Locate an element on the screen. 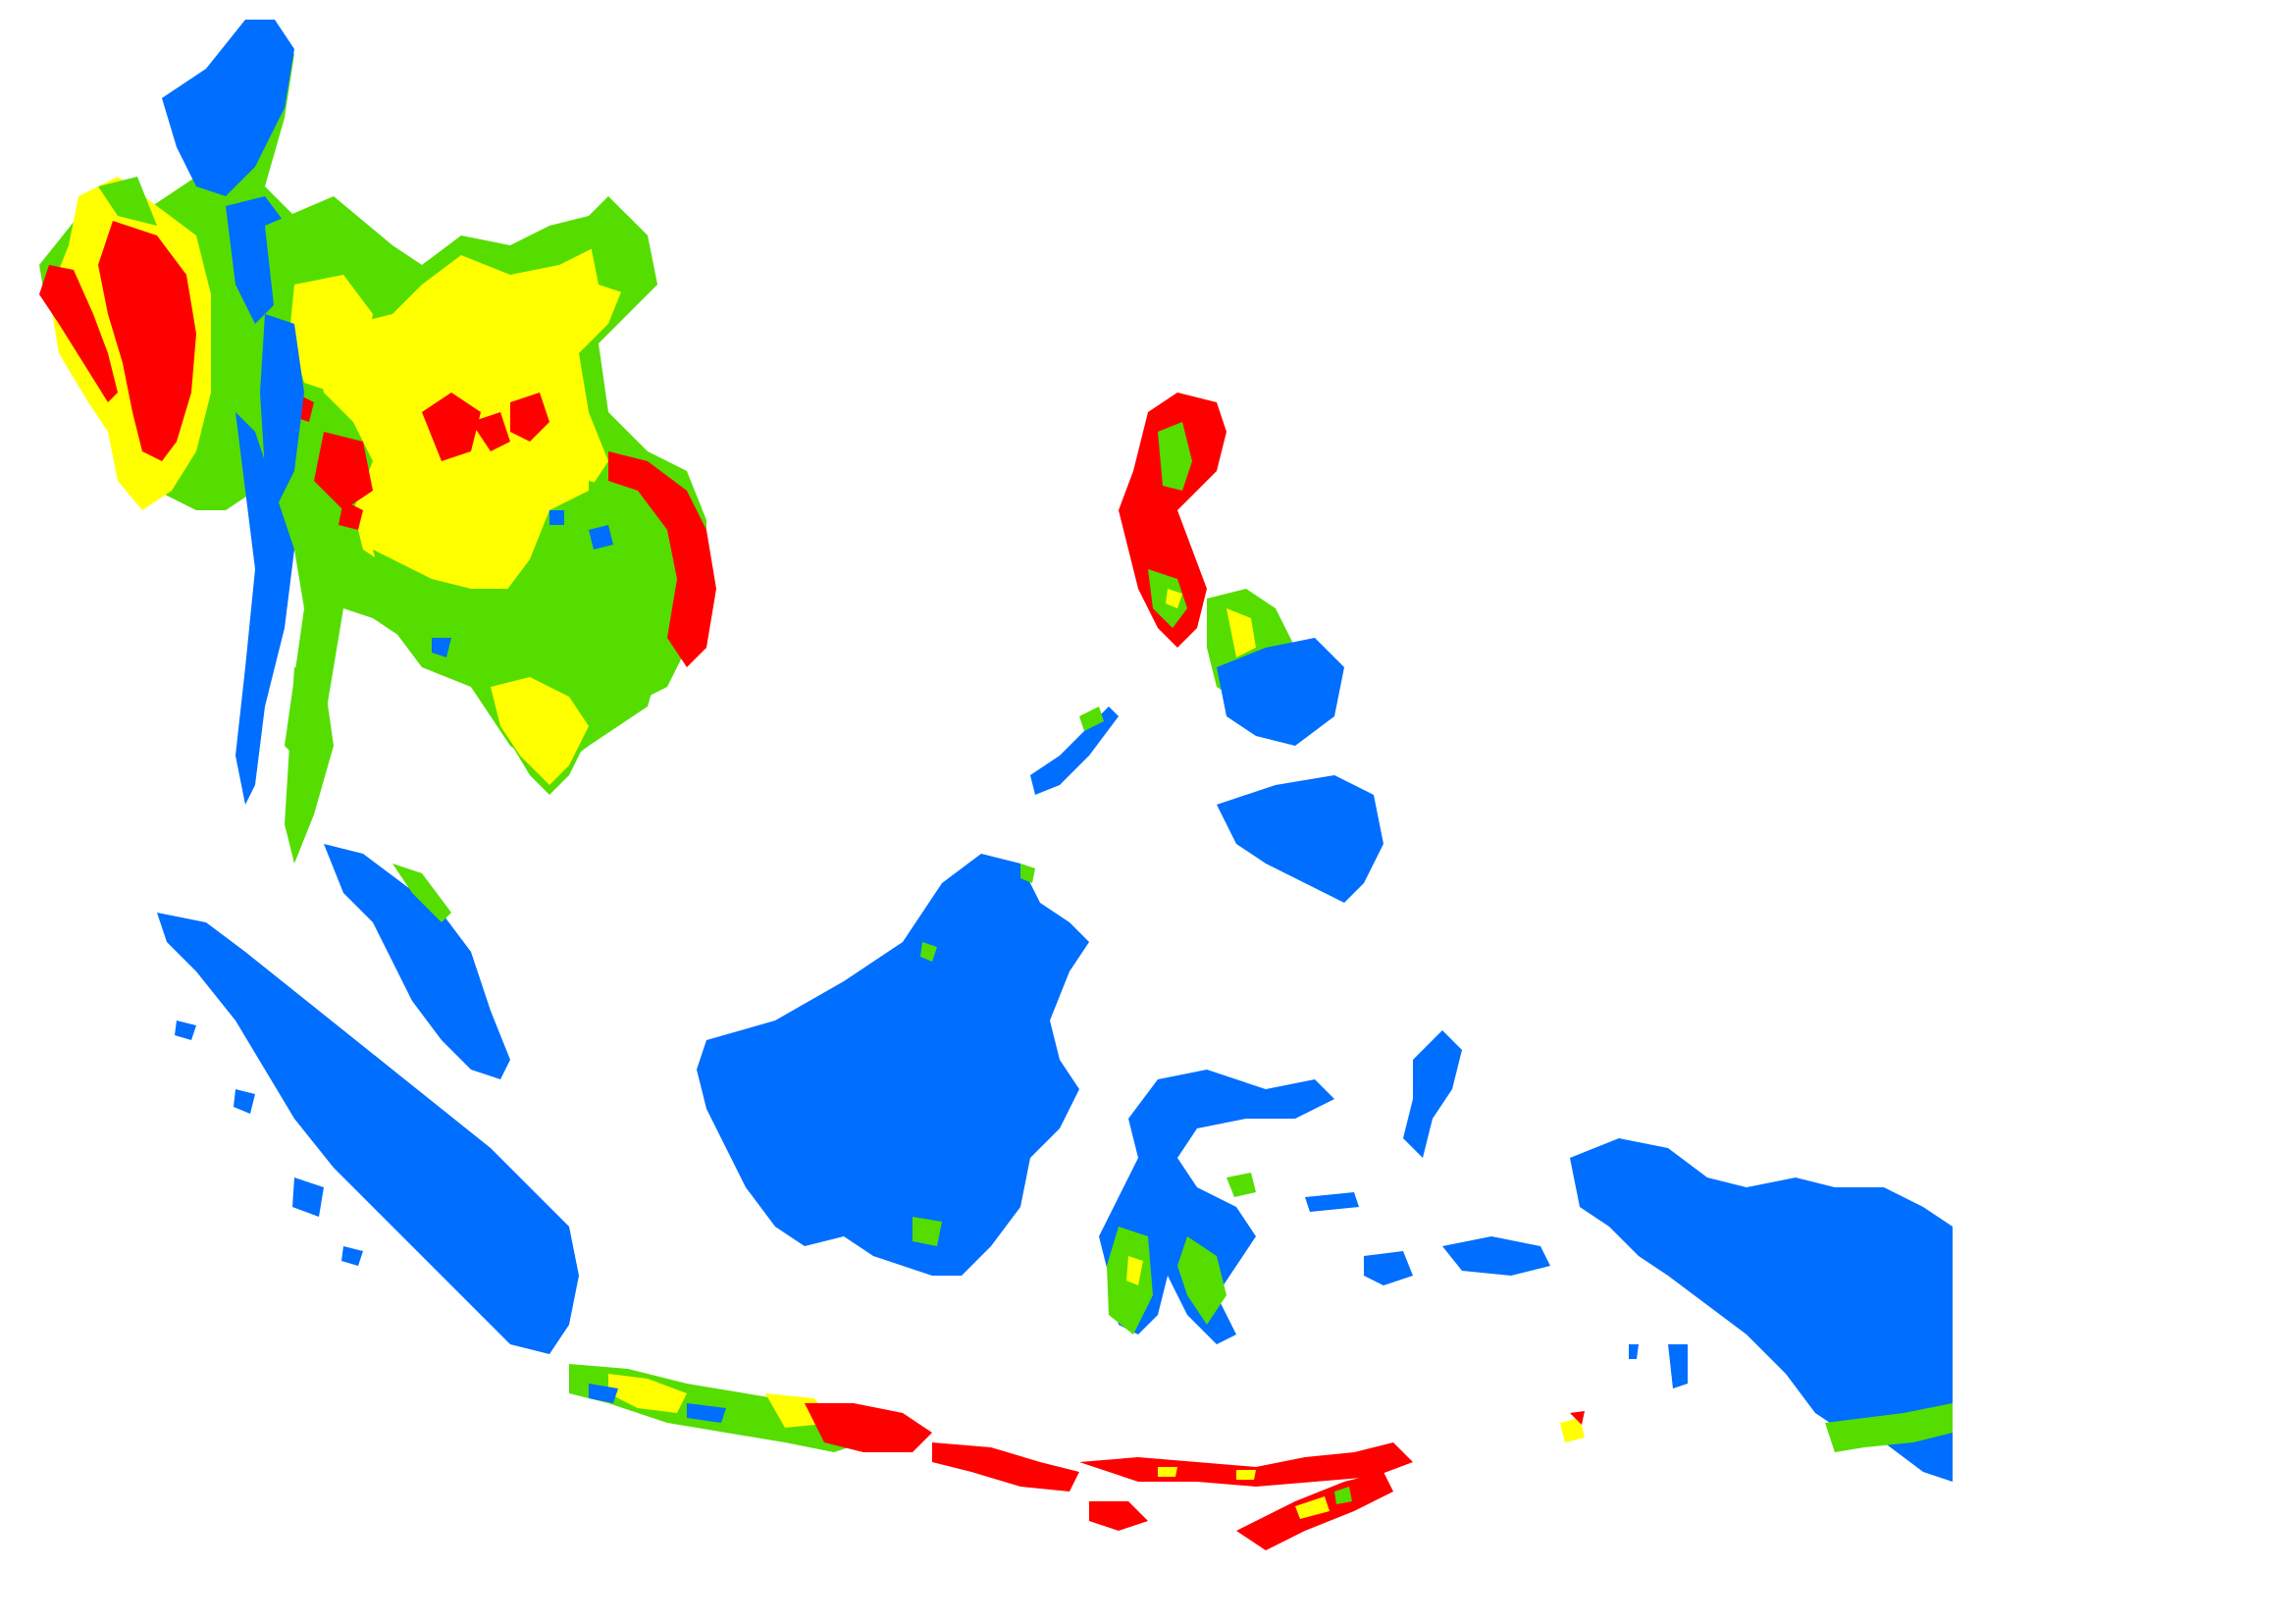  central-green is located at coordinates (520, 662).